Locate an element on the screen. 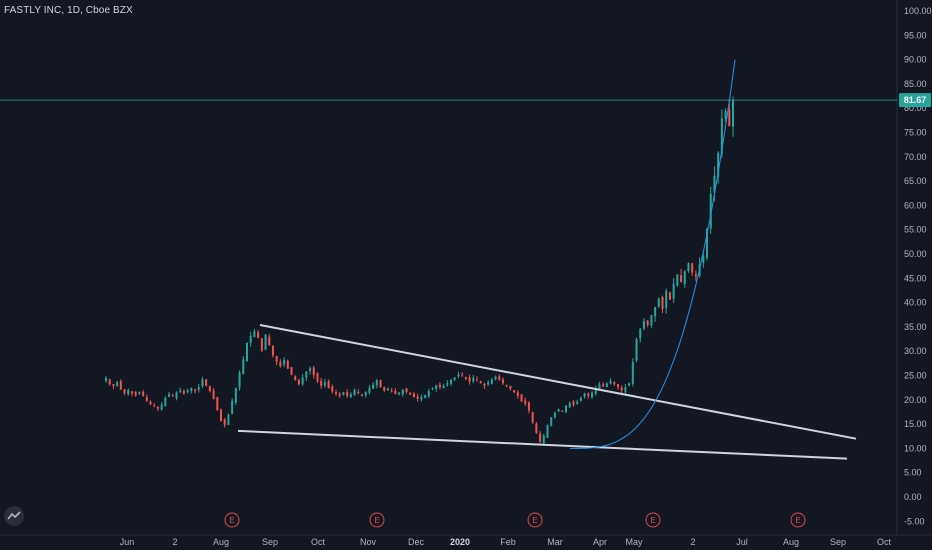 The width and height of the screenshot is (932, 550). price-tick-label: 80.00 is located at coordinates (915, 108).